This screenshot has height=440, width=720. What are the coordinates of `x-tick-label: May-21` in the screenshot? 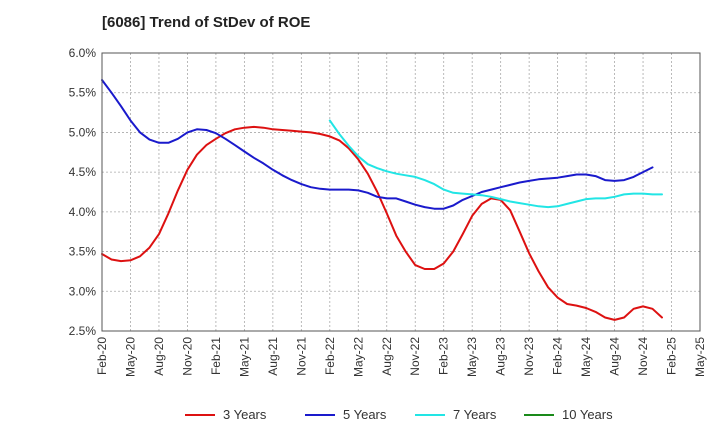 It's located at (244, 357).